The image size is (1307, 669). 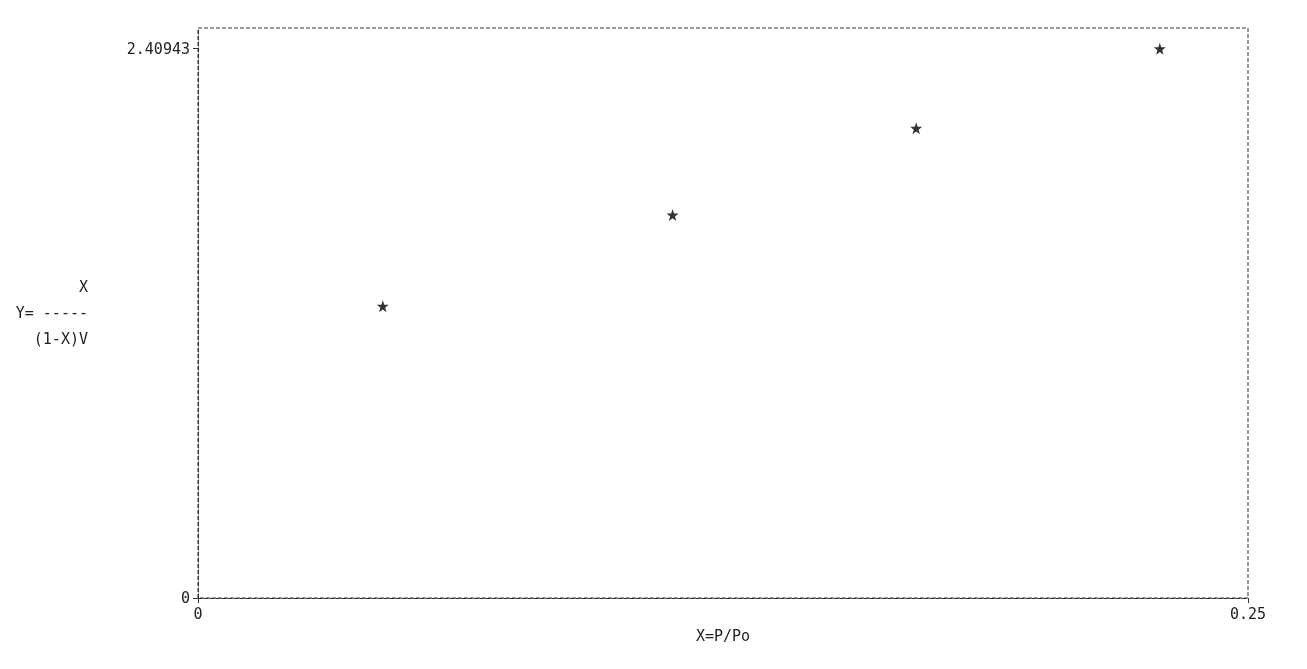 What do you see at coordinates (723, 635) in the screenshot?
I see `x-axis-title: X=P/Po` at bounding box center [723, 635].